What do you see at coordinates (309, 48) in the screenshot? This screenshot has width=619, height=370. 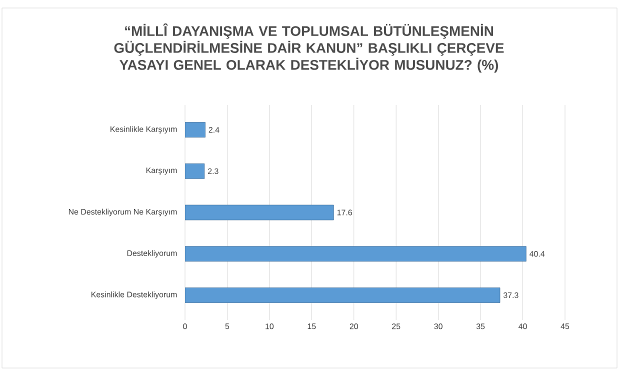 I see `chart-title: “MİLLÎ DAYANIŞMA VE TOPLUMSAL BÜTÜNLEŞMENİN GÜÇLENDİRİLMESİNE DAİR KANUN” BAŞLIKLI ÇERÇEVE YASAYI GENEL OLARAK DESTEKLİYOR MUSUNUZ? (%)` at bounding box center [309, 48].